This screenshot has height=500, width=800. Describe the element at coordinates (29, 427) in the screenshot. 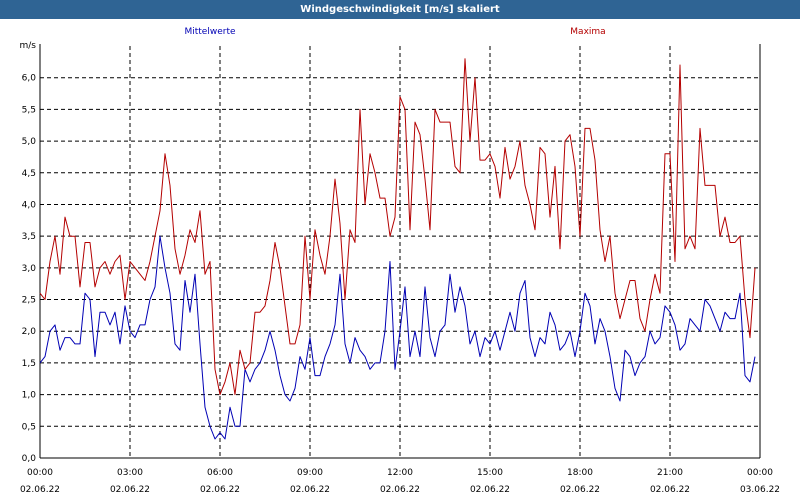

I see `y-tick-label: 0,5` at that location.